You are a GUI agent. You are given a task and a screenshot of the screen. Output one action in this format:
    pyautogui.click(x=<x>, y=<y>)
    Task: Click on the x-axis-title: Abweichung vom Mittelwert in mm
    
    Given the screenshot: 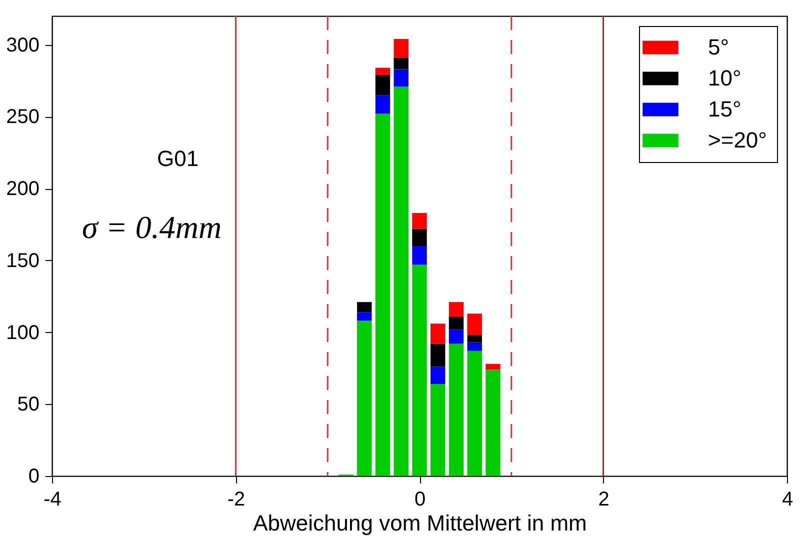 What is the action you would take?
    pyautogui.click(x=420, y=523)
    